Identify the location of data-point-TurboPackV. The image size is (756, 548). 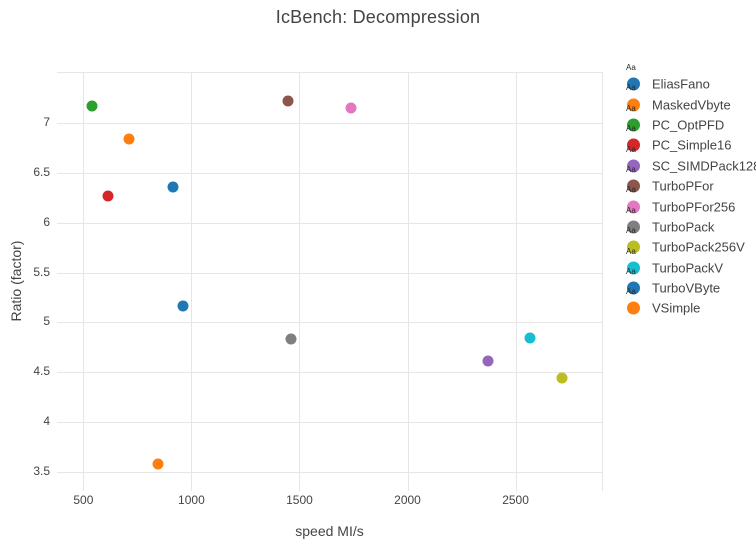
(530, 338).